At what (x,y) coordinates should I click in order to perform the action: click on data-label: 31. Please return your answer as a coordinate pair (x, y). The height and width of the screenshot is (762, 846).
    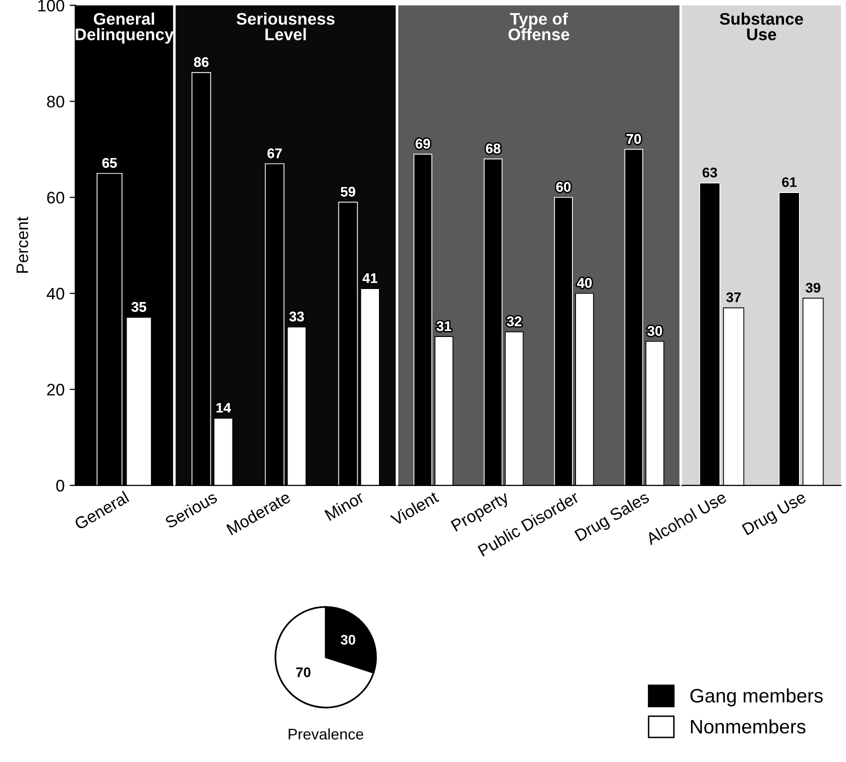
    Looking at the image, I should click on (444, 326).